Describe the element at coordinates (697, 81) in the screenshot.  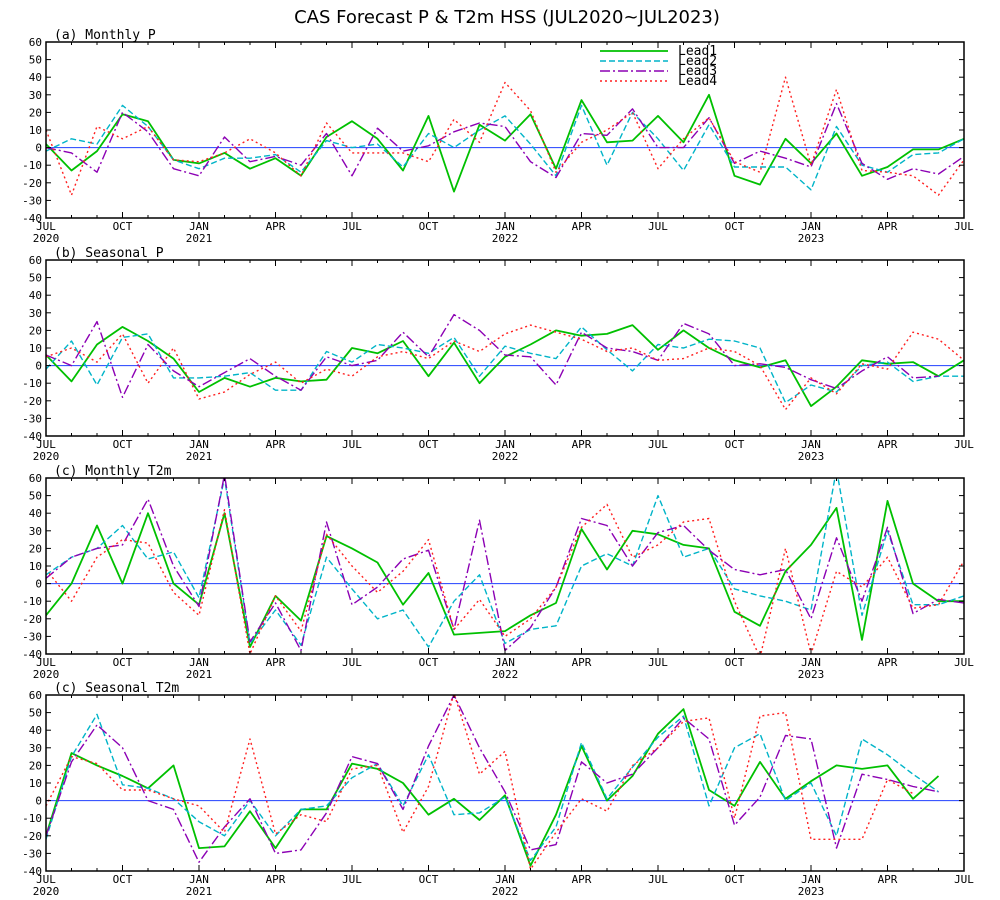
I see `legend-label-lead4: Lead4` at that location.